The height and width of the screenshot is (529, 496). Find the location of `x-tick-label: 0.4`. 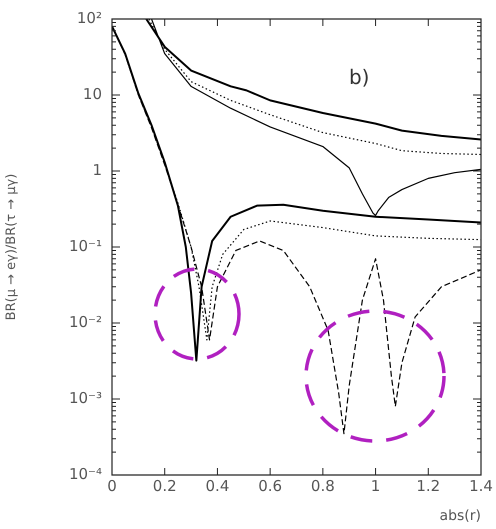

x-tick-label: 0.4 is located at coordinates (218, 485).